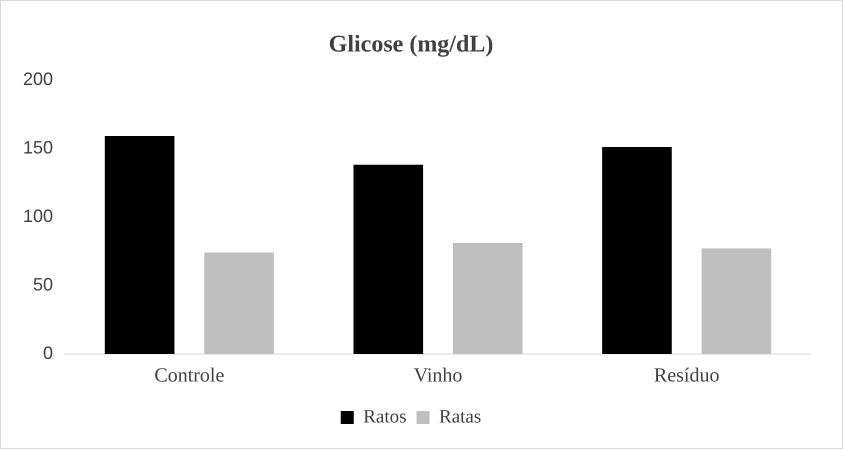  Describe the element at coordinates (38, 78) in the screenshot. I see `y-tick-label: 200` at that location.